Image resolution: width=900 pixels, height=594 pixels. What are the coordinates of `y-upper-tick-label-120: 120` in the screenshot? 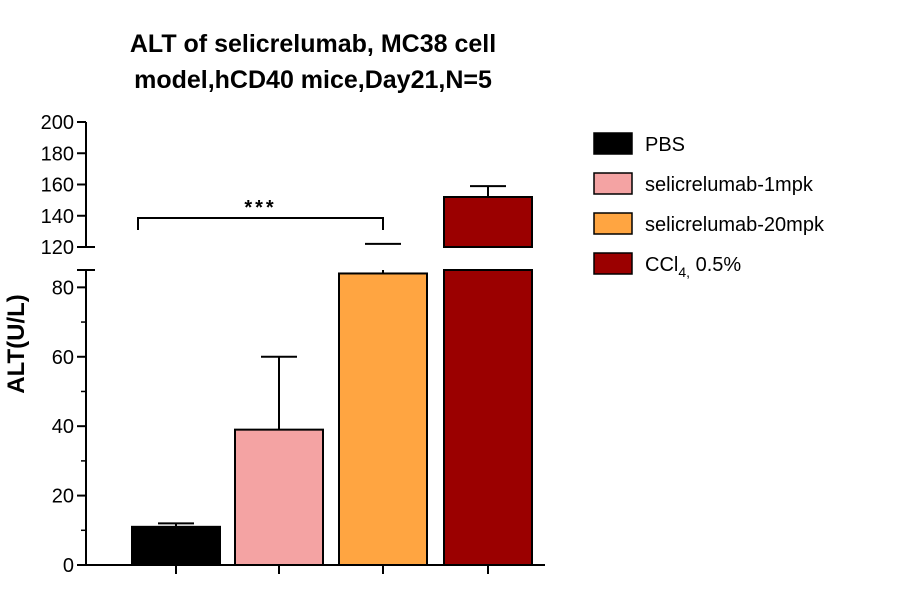 It's located at (57, 248).